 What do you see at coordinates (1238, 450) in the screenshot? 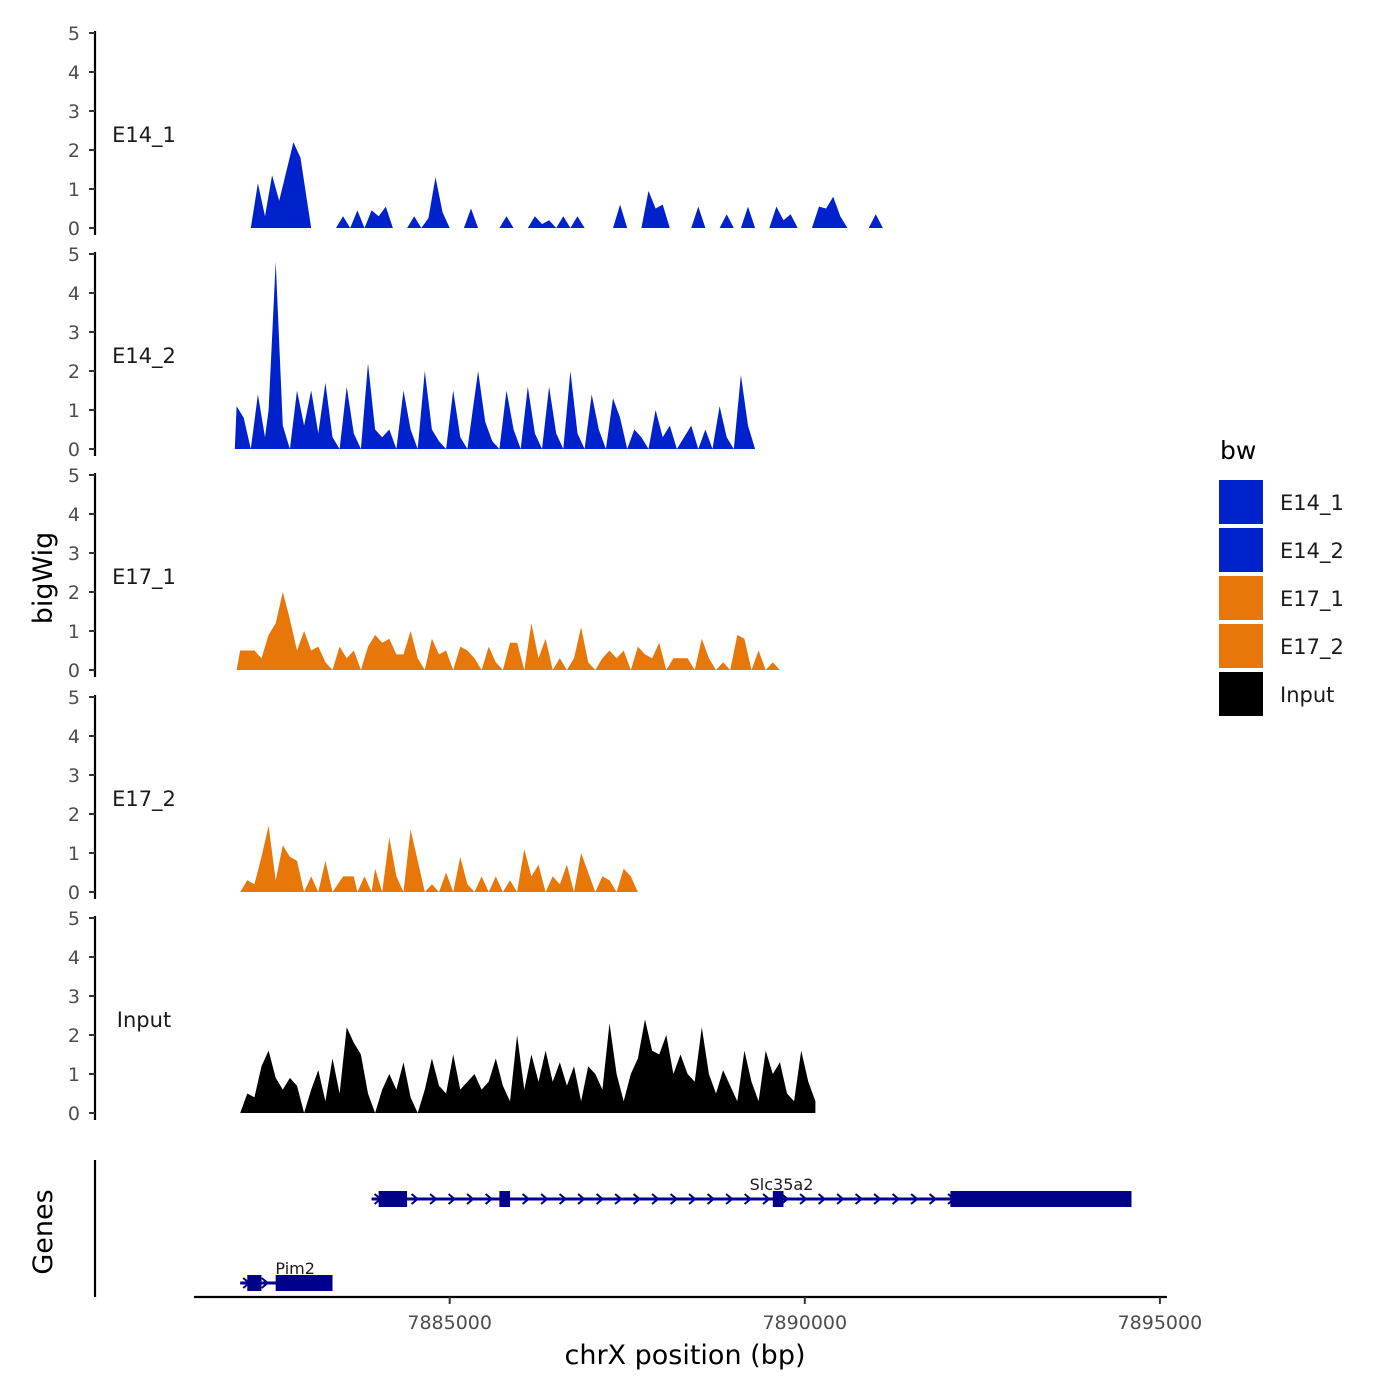
I see `legend-title: bw` at bounding box center [1238, 450].